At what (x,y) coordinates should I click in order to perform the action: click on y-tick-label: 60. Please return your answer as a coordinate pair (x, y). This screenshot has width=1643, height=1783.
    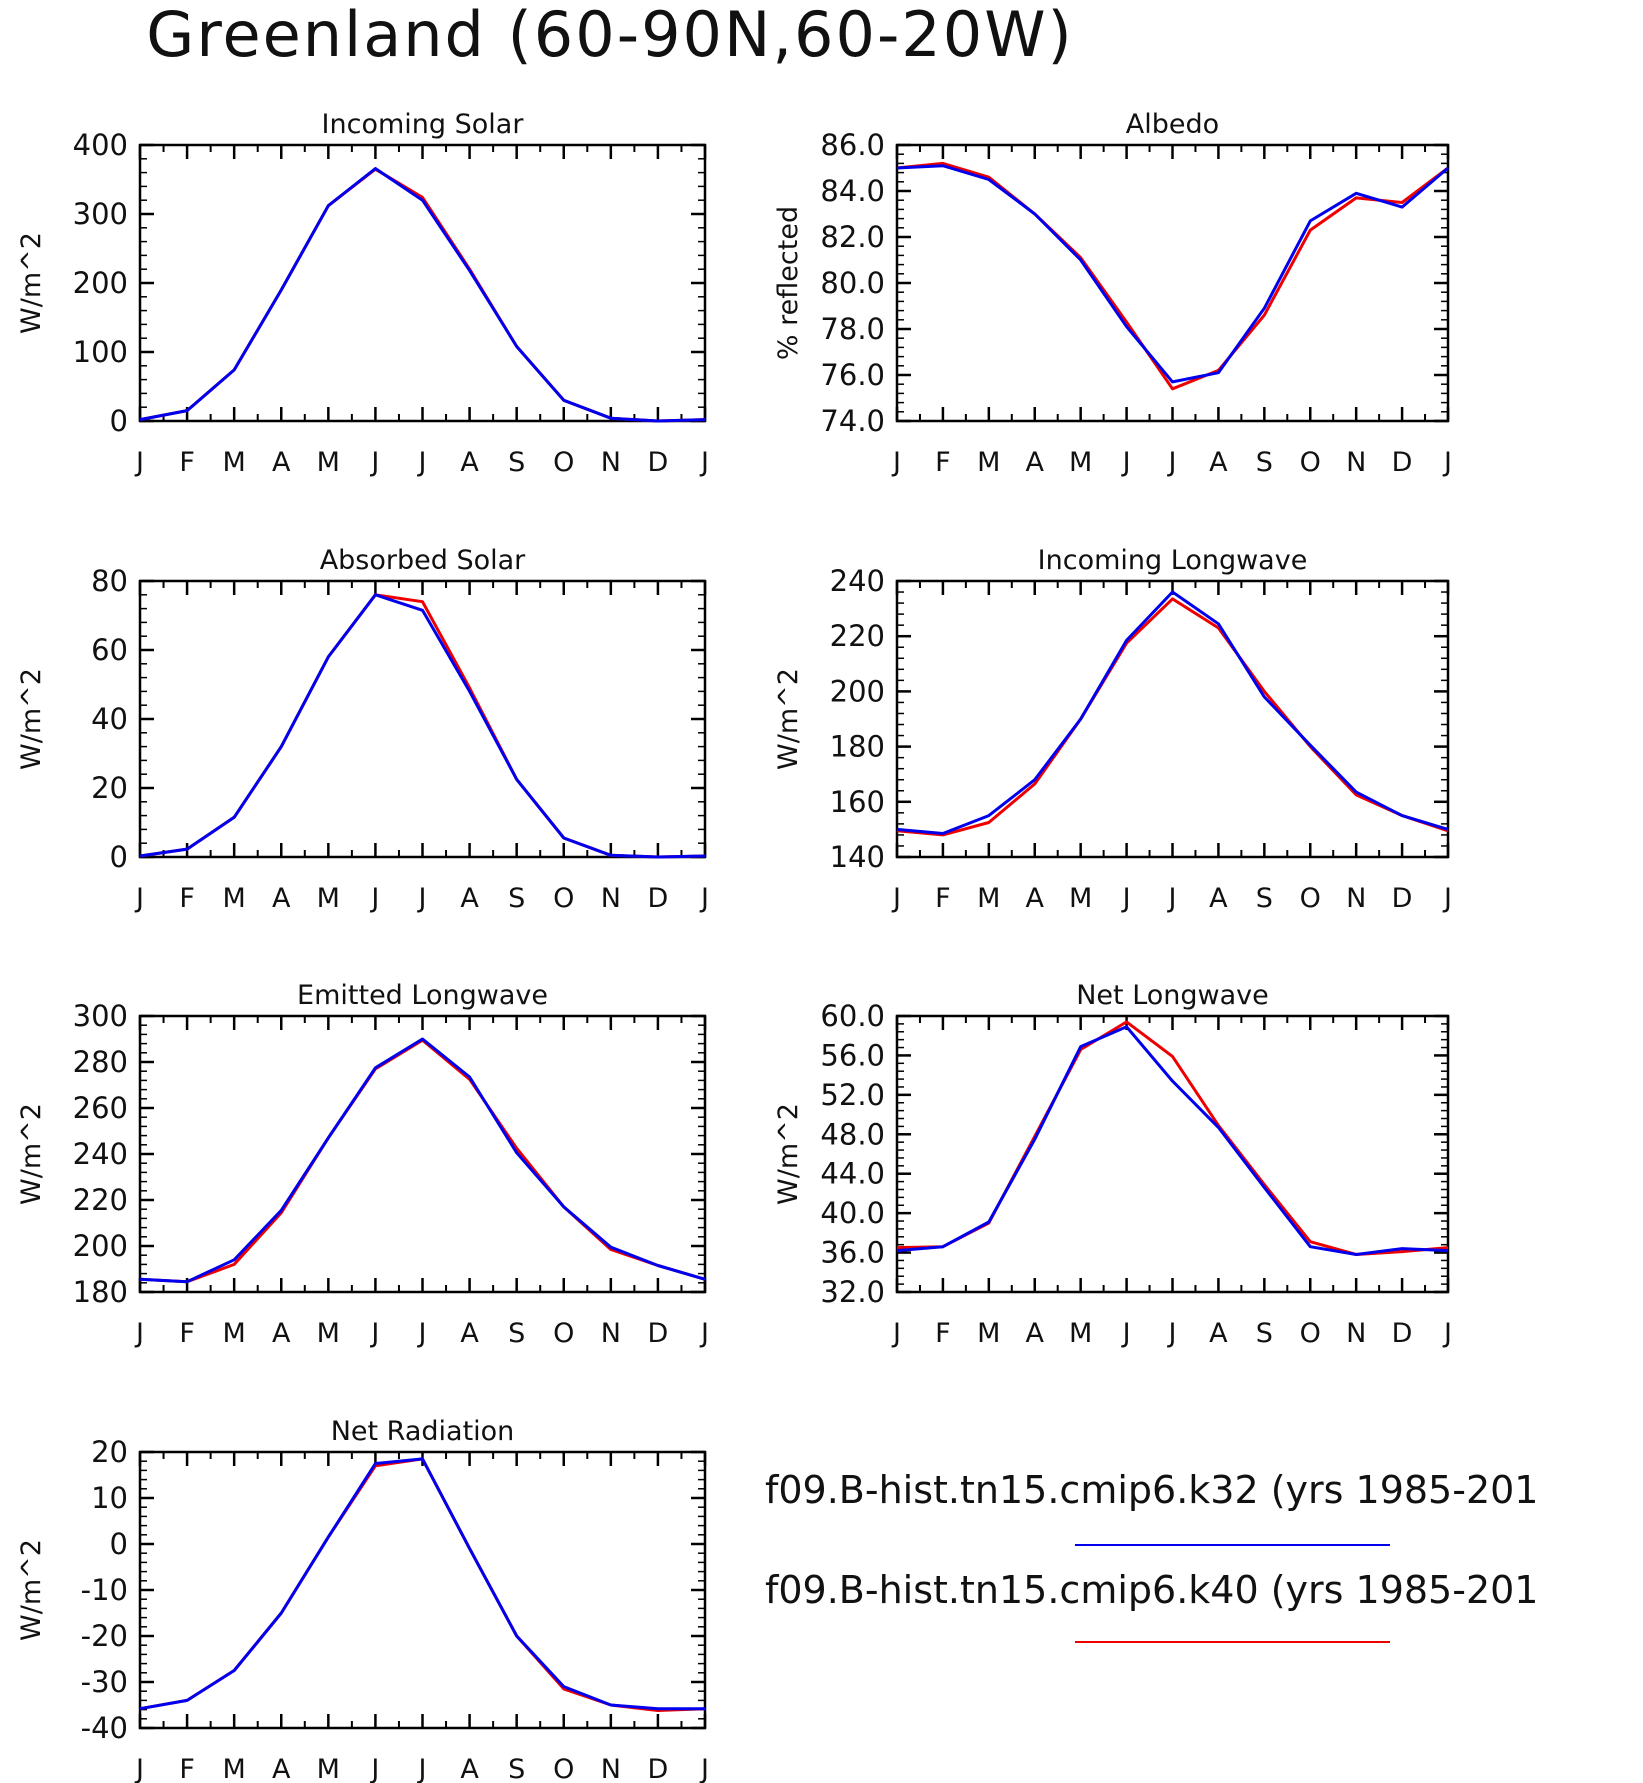
    Looking at the image, I should click on (109, 650).